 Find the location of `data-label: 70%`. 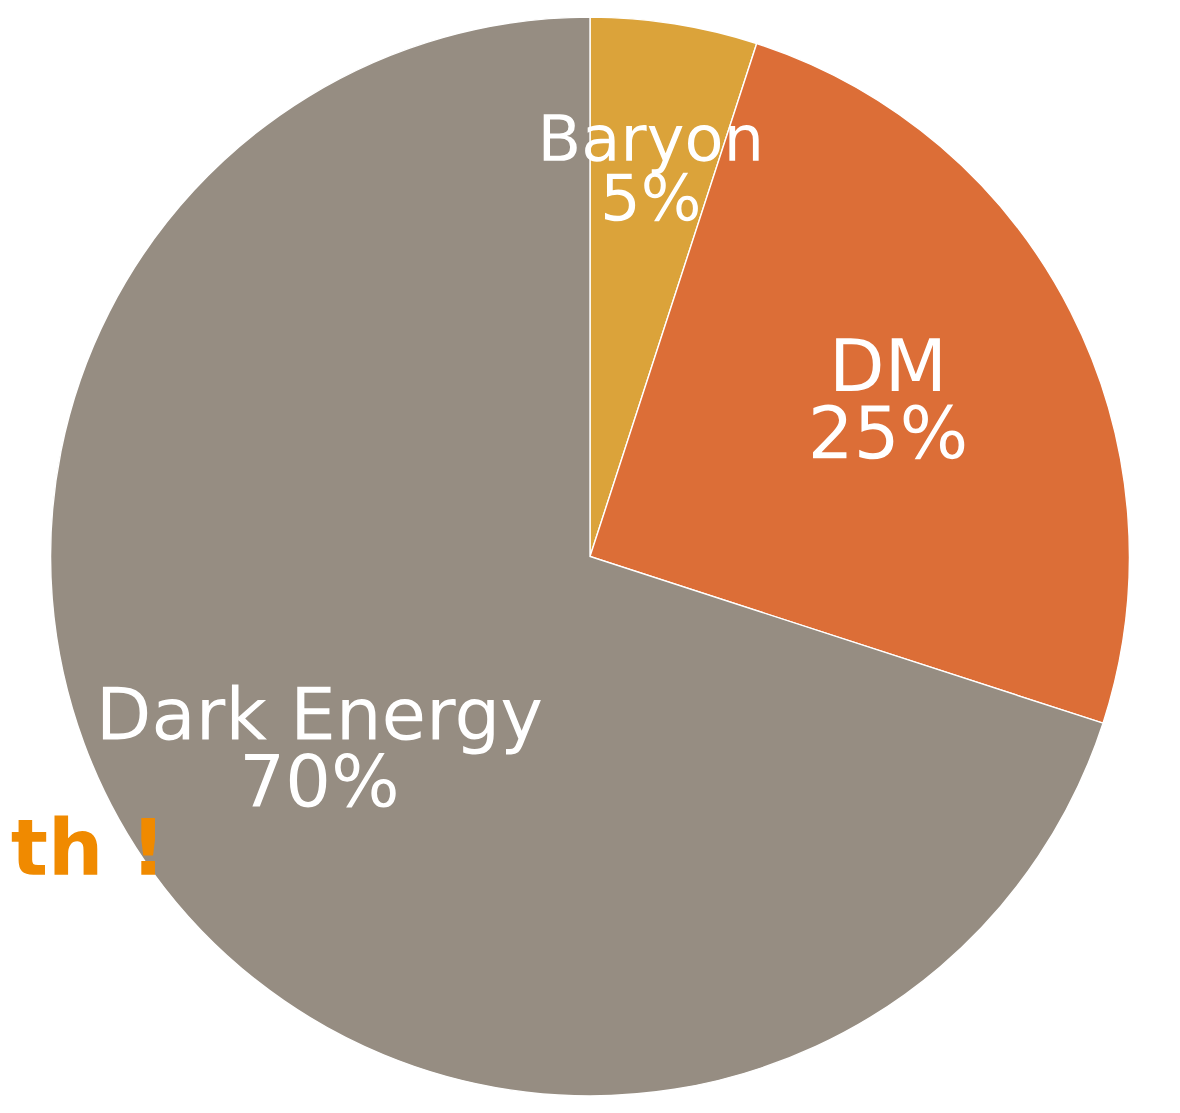

data-label: 70% is located at coordinates (320, 780).